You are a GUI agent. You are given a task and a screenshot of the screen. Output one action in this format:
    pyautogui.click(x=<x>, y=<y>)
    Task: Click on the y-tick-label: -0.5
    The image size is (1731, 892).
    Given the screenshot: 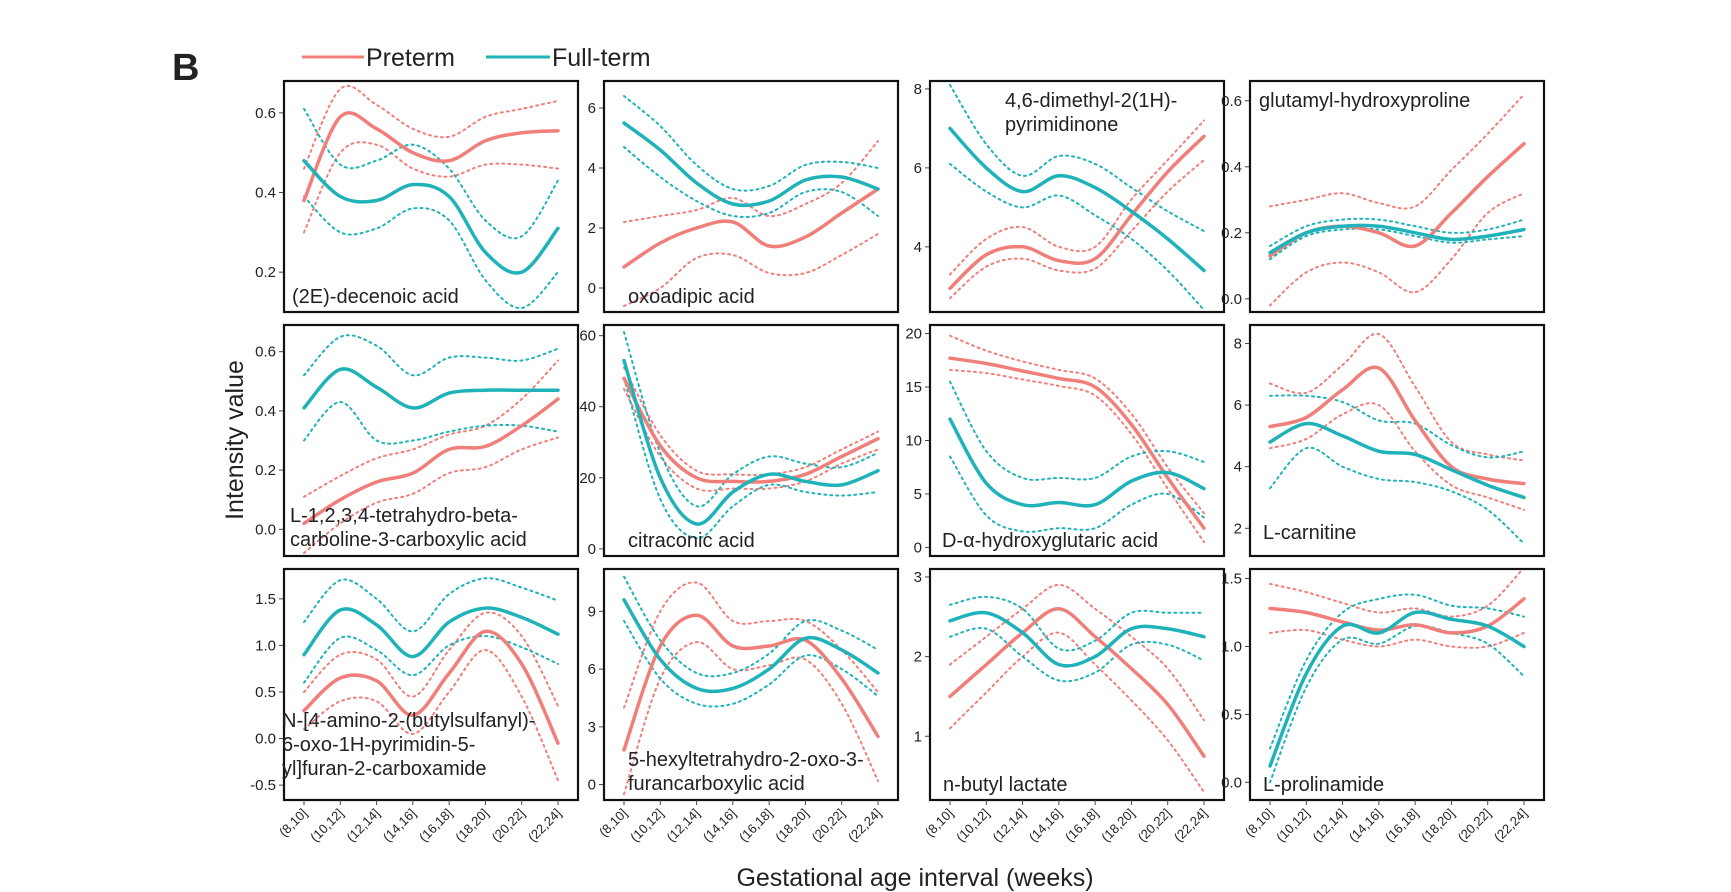 What is the action you would take?
    pyautogui.click(x=263, y=785)
    